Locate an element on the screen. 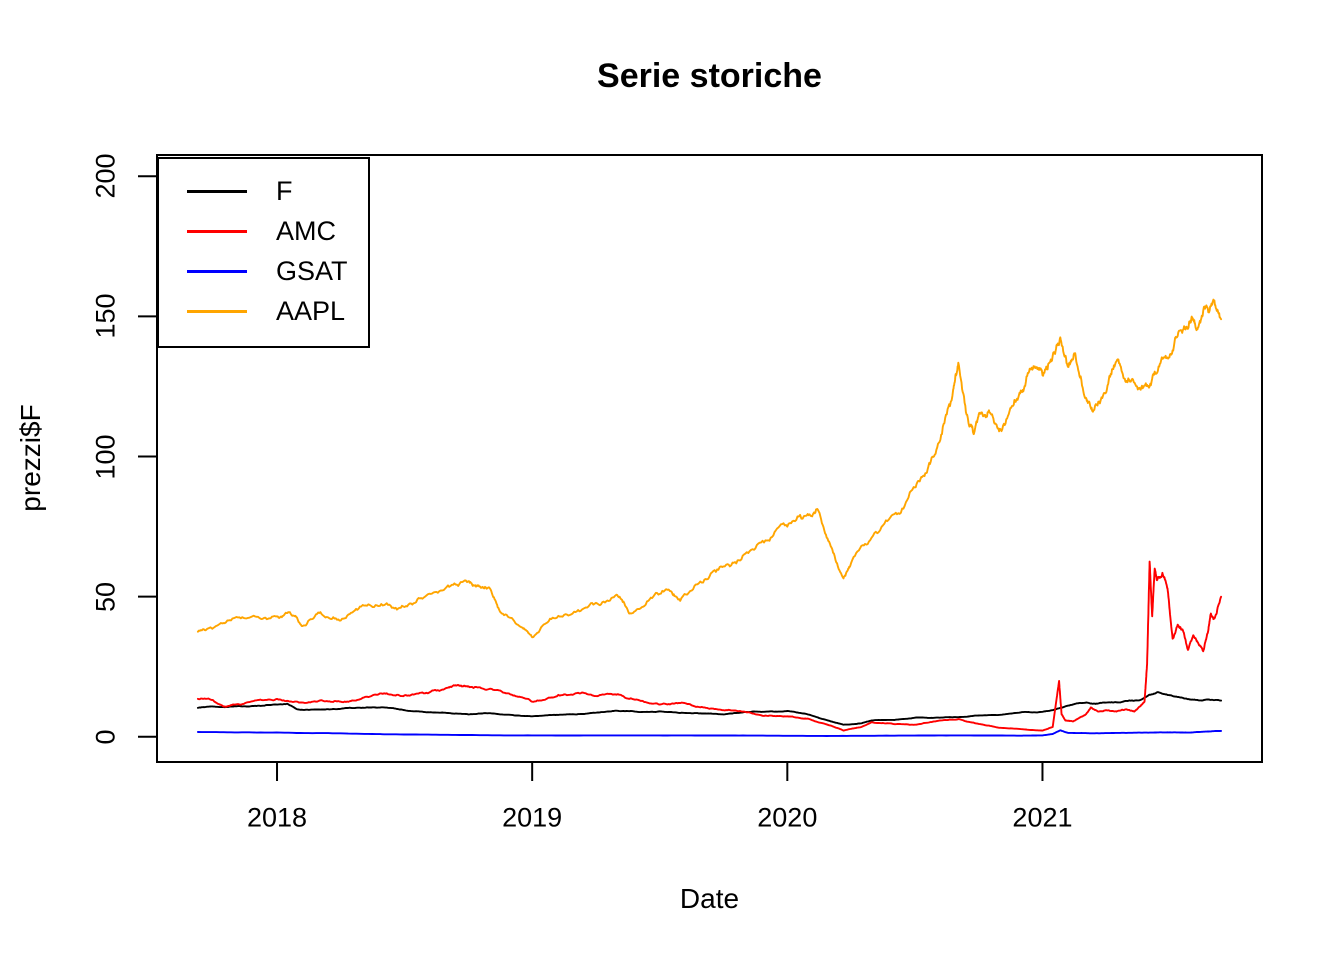 This screenshot has height=960, width=1344. x-tick-label-2021: 2021 is located at coordinates (1042, 817).